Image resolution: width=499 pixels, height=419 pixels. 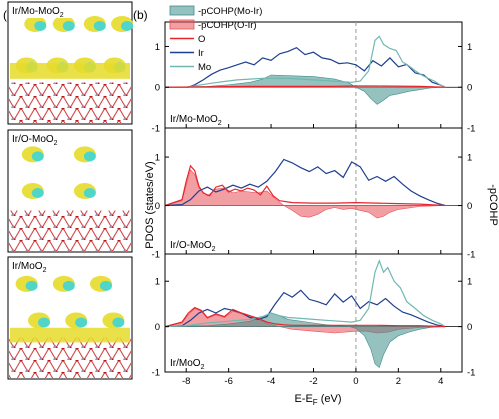 What do you see at coordinates (330, 399) in the screenshot?
I see `x-axis-title-unit: (eV)` at bounding box center [330, 399].